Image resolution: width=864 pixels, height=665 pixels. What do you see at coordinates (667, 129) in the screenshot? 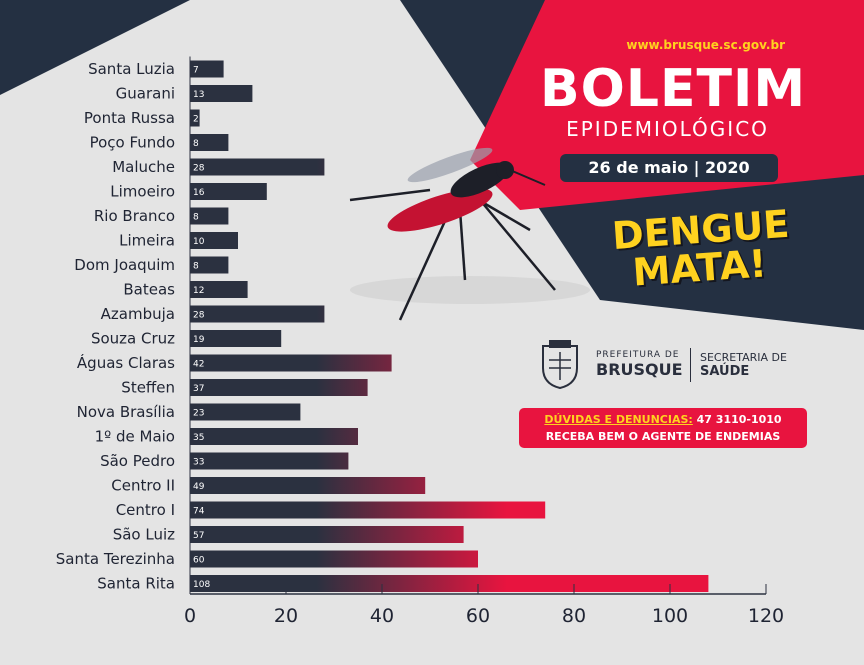
I see `page-subtitle: EPIDEMIOLÓGICO` at bounding box center [667, 129].